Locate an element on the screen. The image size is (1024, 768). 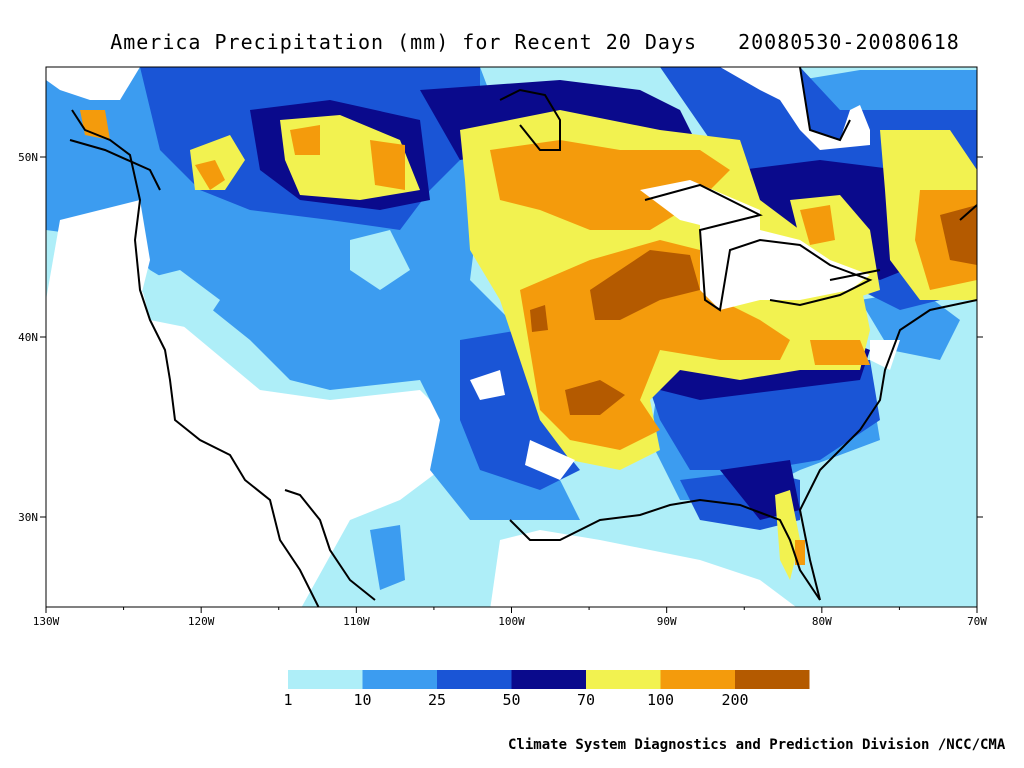
x-axis: 130W 120W 110W 100W 90W 80W 70W is located at coordinates (510, 617).